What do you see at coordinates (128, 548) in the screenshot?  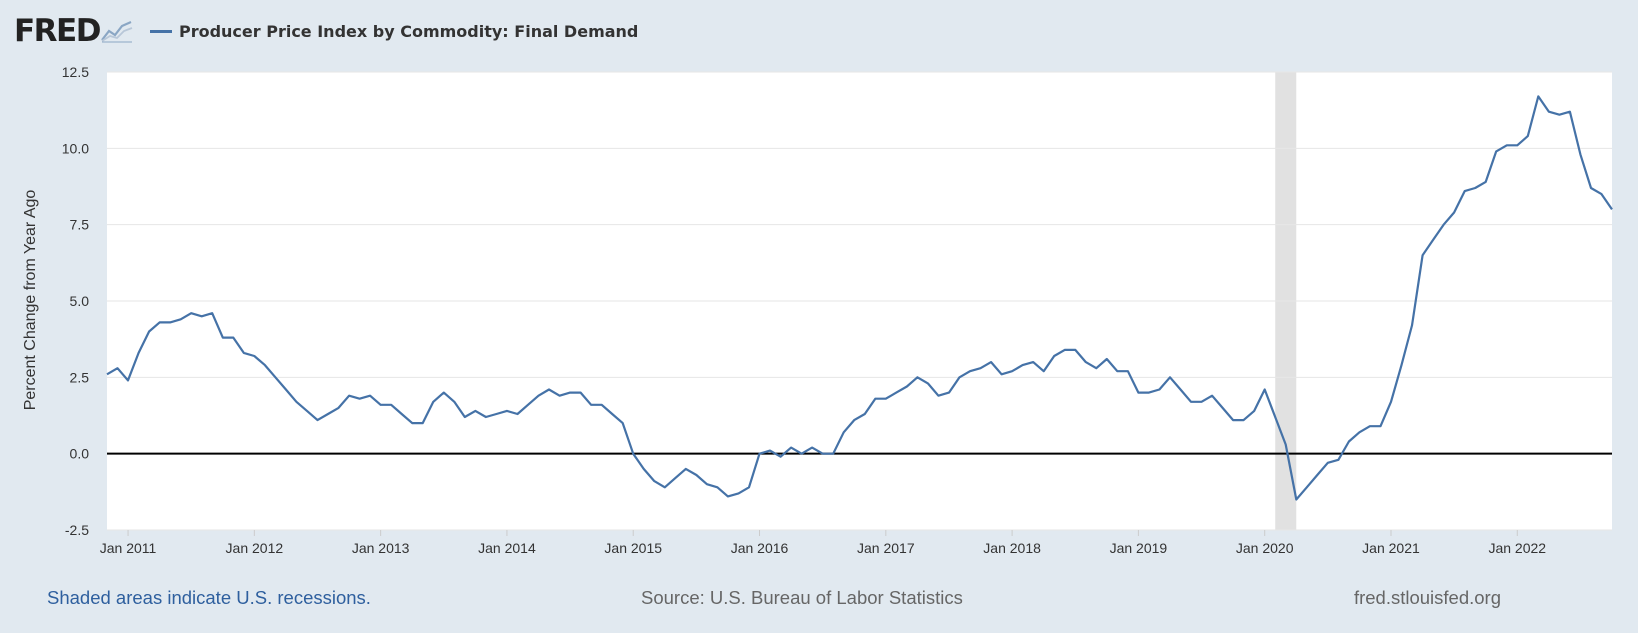 I see `x-tick-label: Jan 2011` at bounding box center [128, 548].